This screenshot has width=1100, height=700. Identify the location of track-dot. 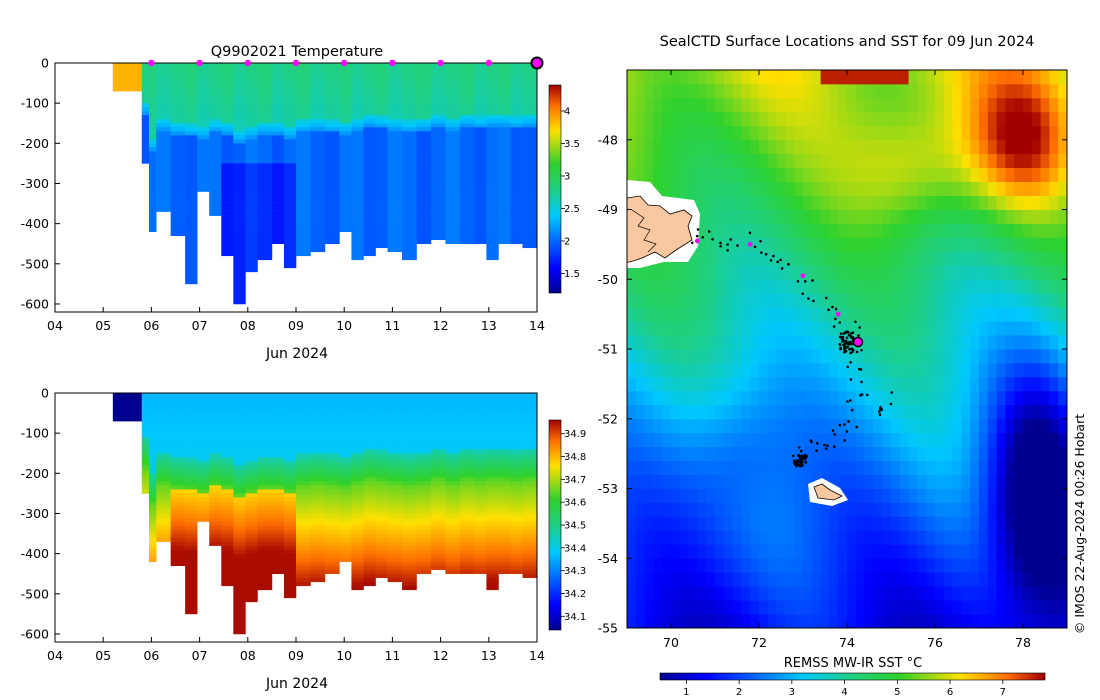
(798, 281).